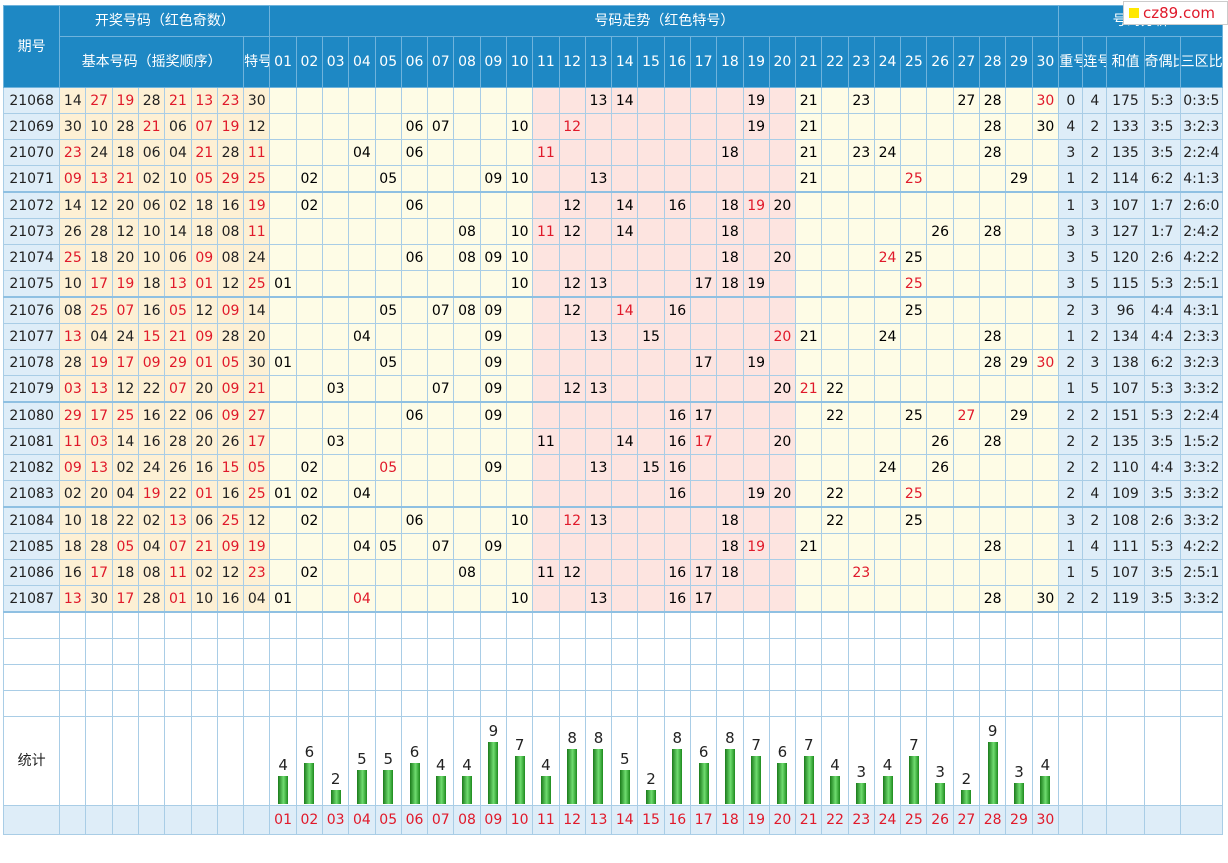 This screenshot has height=863, width=1228. Describe the element at coordinates (414, 820) in the screenshot. I see `footer-number: 06` at that location.